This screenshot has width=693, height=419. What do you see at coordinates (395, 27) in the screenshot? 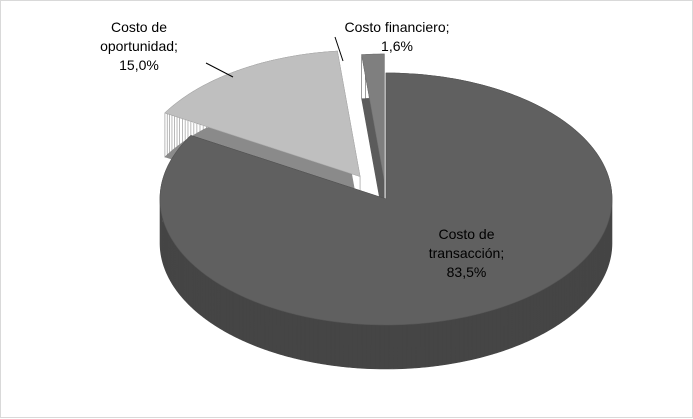
I see `label-name: Costo financiero` at bounding box center [395, 27].